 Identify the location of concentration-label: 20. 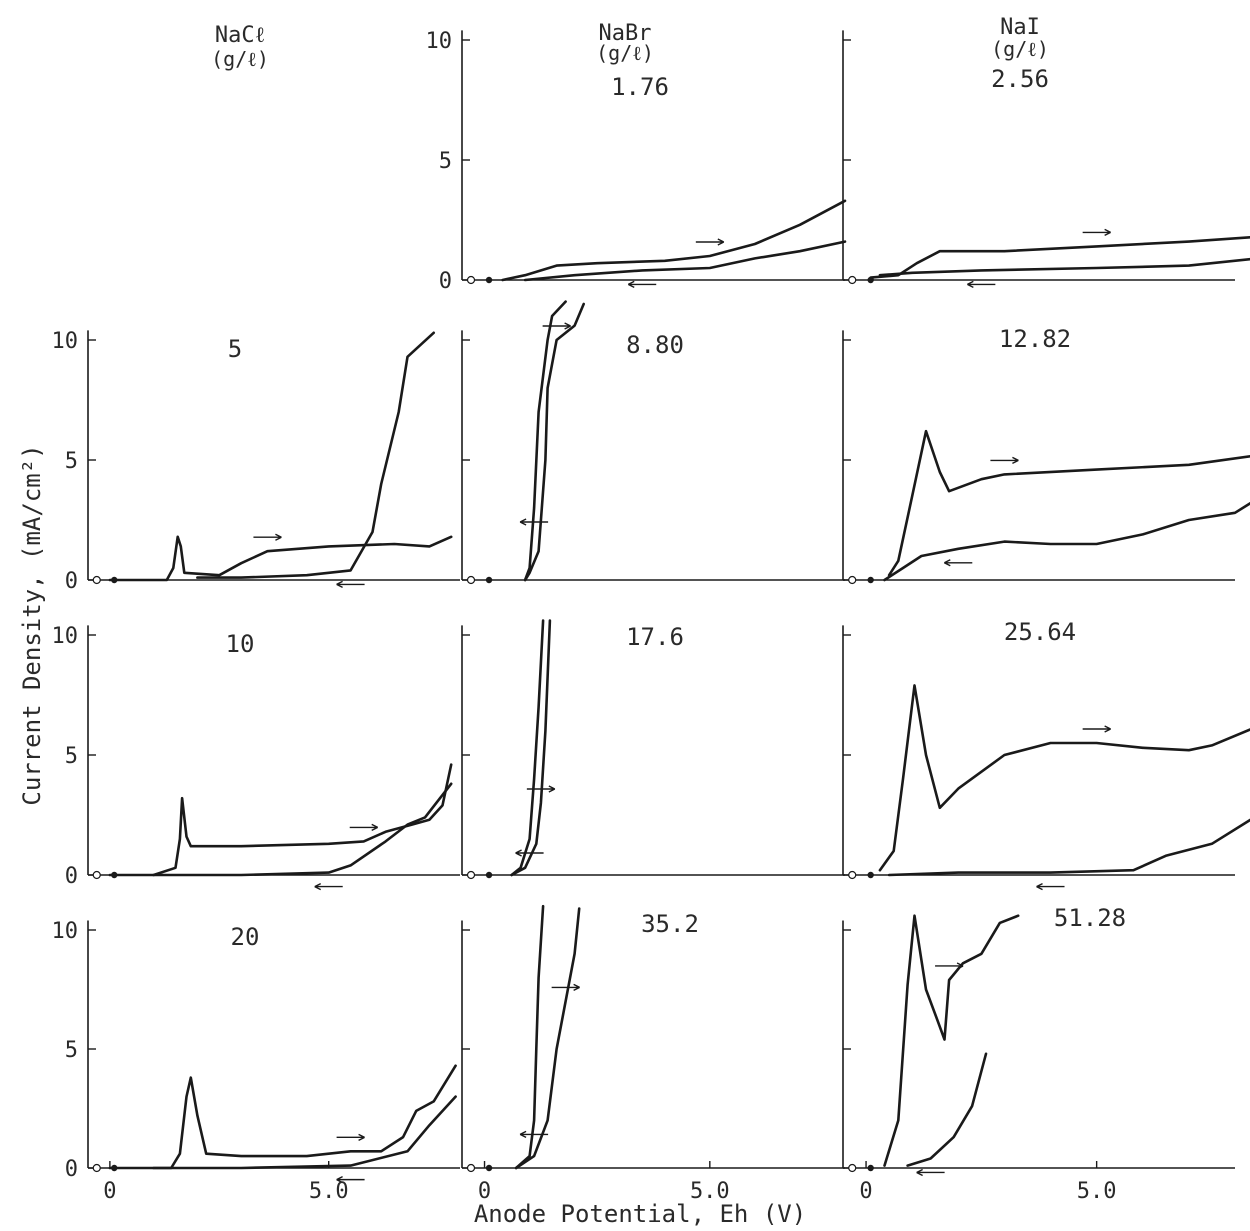
(245, 937).